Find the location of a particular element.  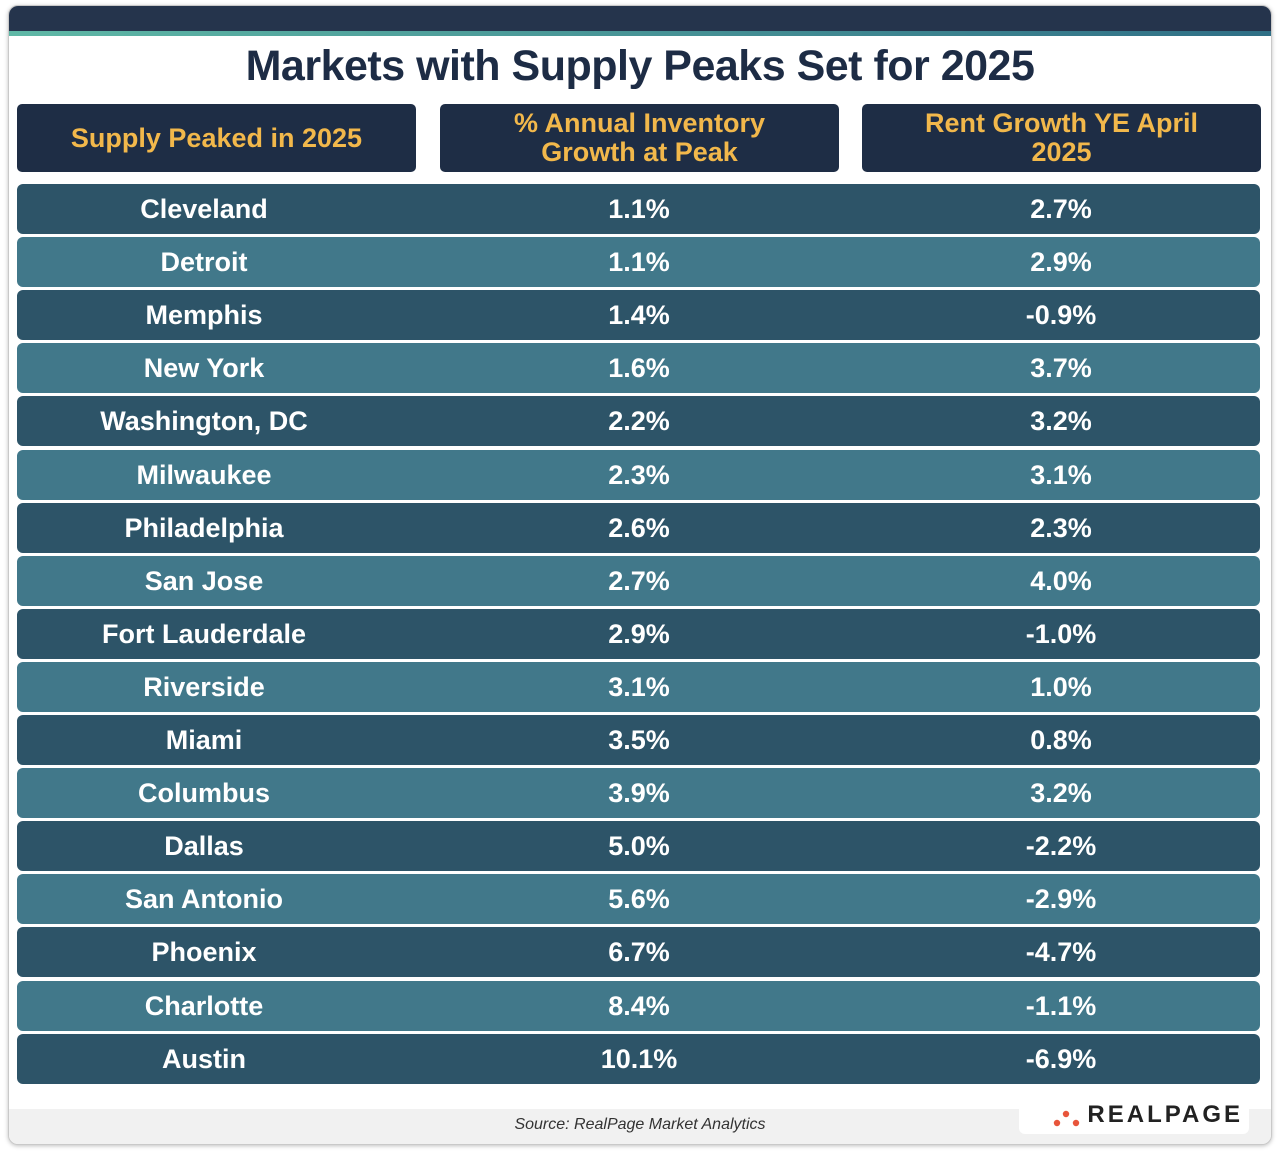

table-row: Miami 3.5% 0.8% is located at coordinates (638, 740).